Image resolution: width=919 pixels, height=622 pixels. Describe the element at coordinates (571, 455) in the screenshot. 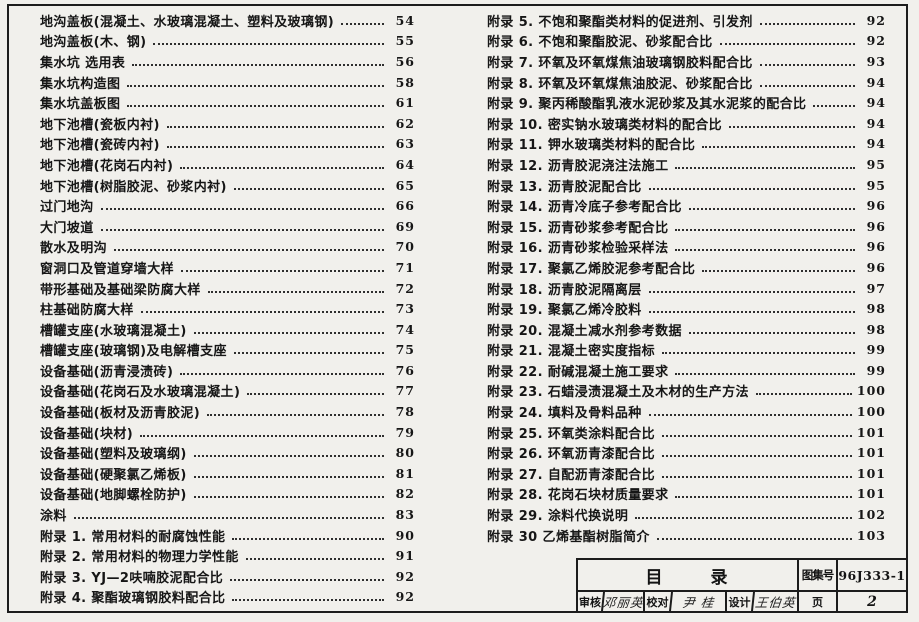

I see `toc-entry-title: 附录 26. 环氧沥青漆配合比` at that location.